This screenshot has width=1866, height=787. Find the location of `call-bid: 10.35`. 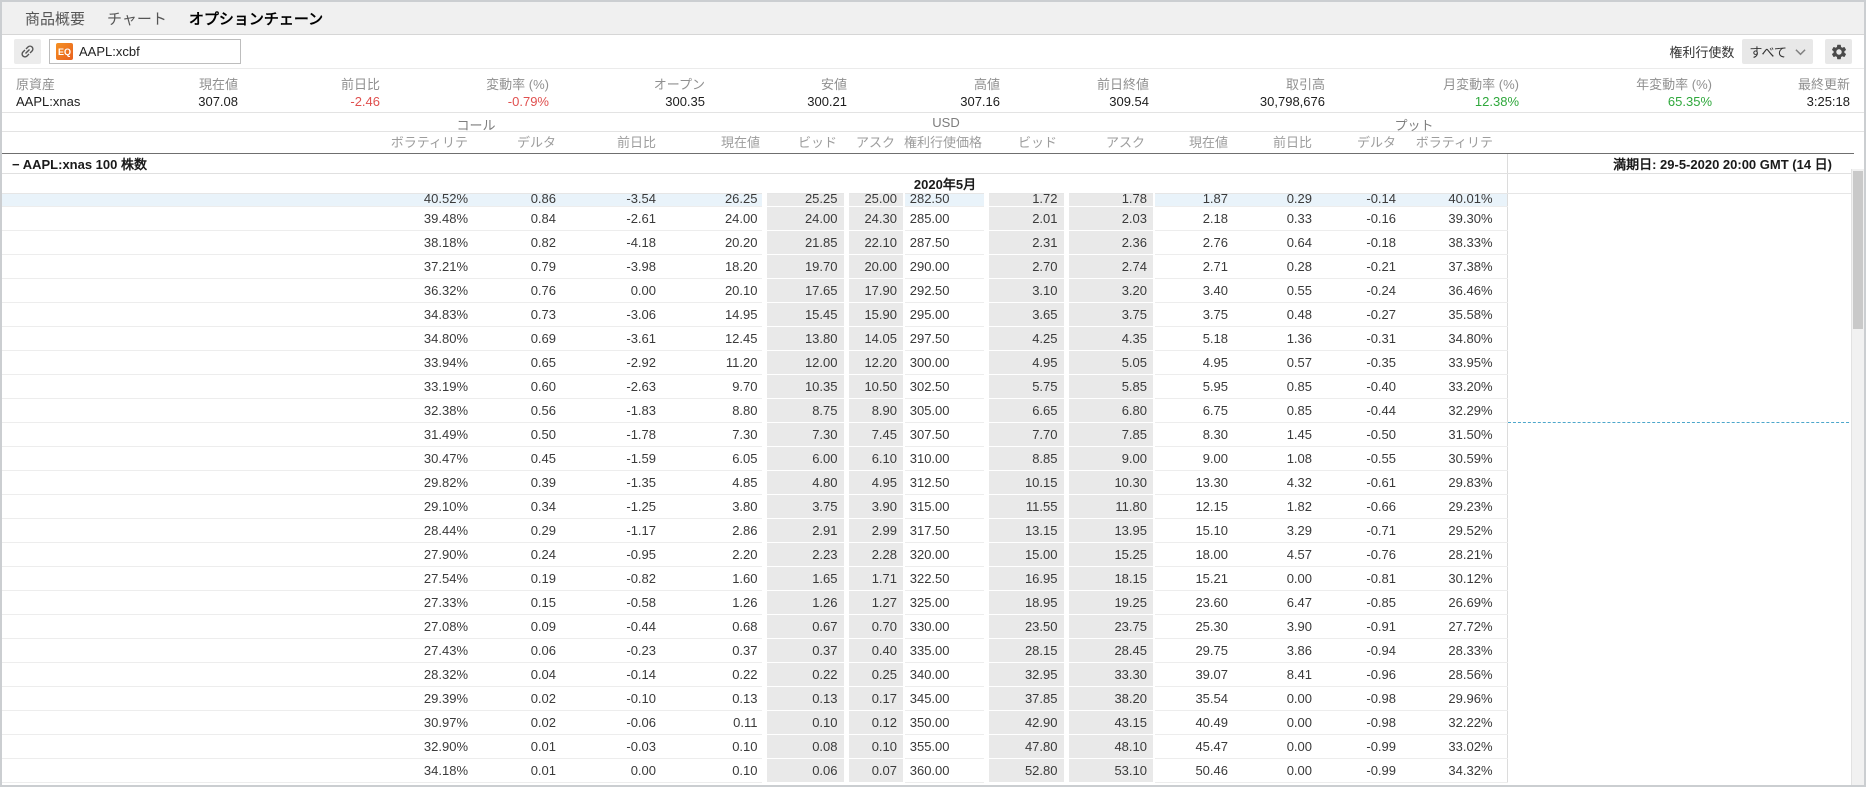

call-bid: 10.35 is located at coordinates (804, 386).